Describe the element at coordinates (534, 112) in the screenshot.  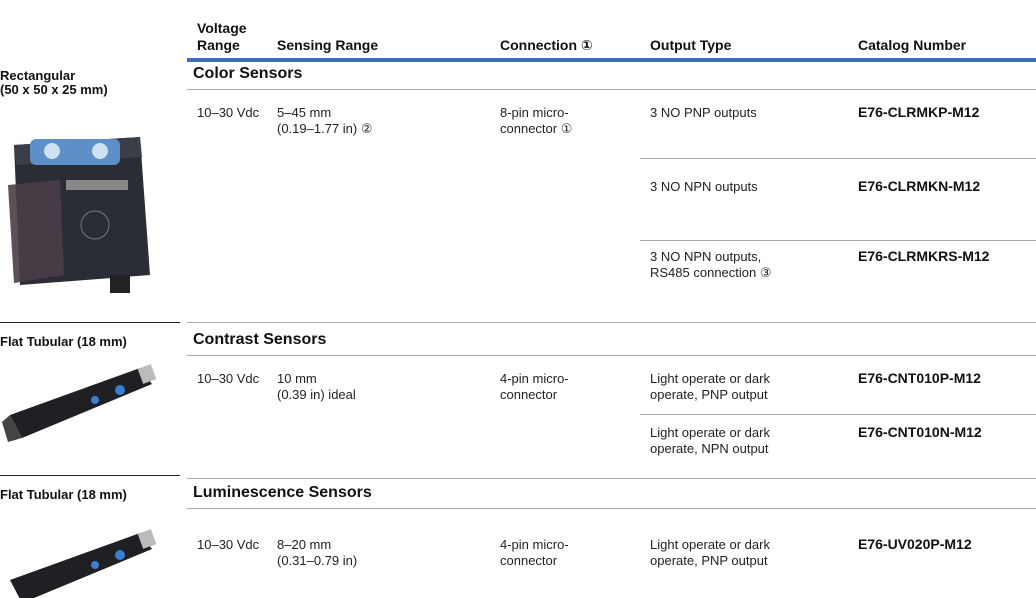
I see `connection-cell: 8-pin micro-` at that location.